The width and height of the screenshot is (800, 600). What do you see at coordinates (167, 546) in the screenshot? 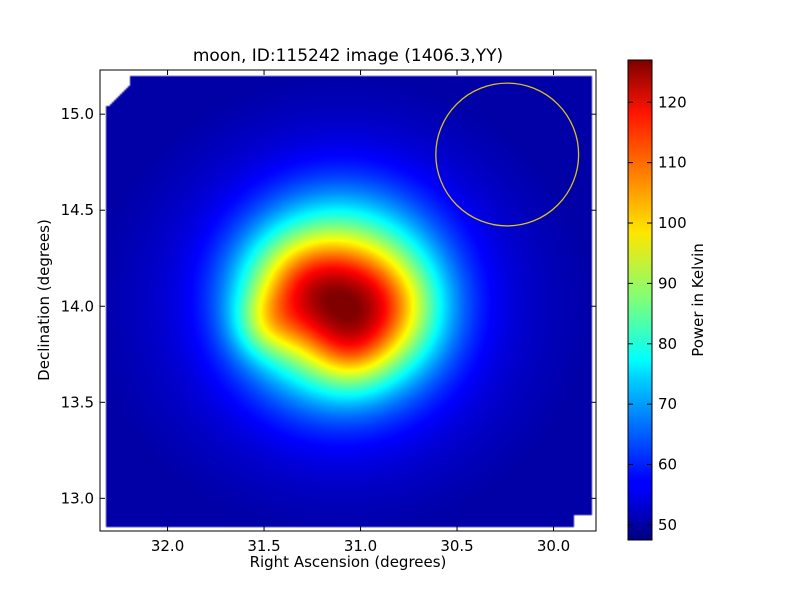
I see `x-tick-label: 32.0` at bounding box center [167, 546].